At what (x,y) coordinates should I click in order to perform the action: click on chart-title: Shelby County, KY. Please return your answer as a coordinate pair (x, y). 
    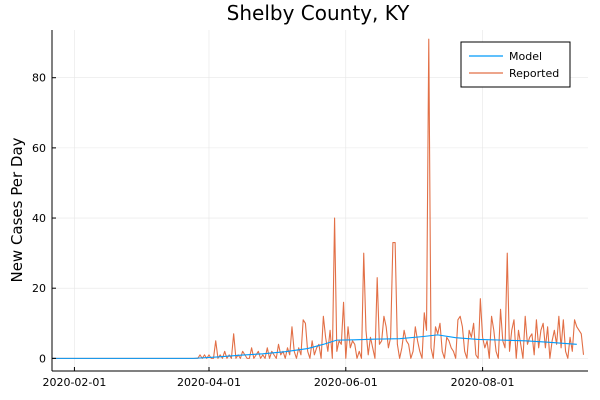
    Looking at the image, I should click on (318, 13).